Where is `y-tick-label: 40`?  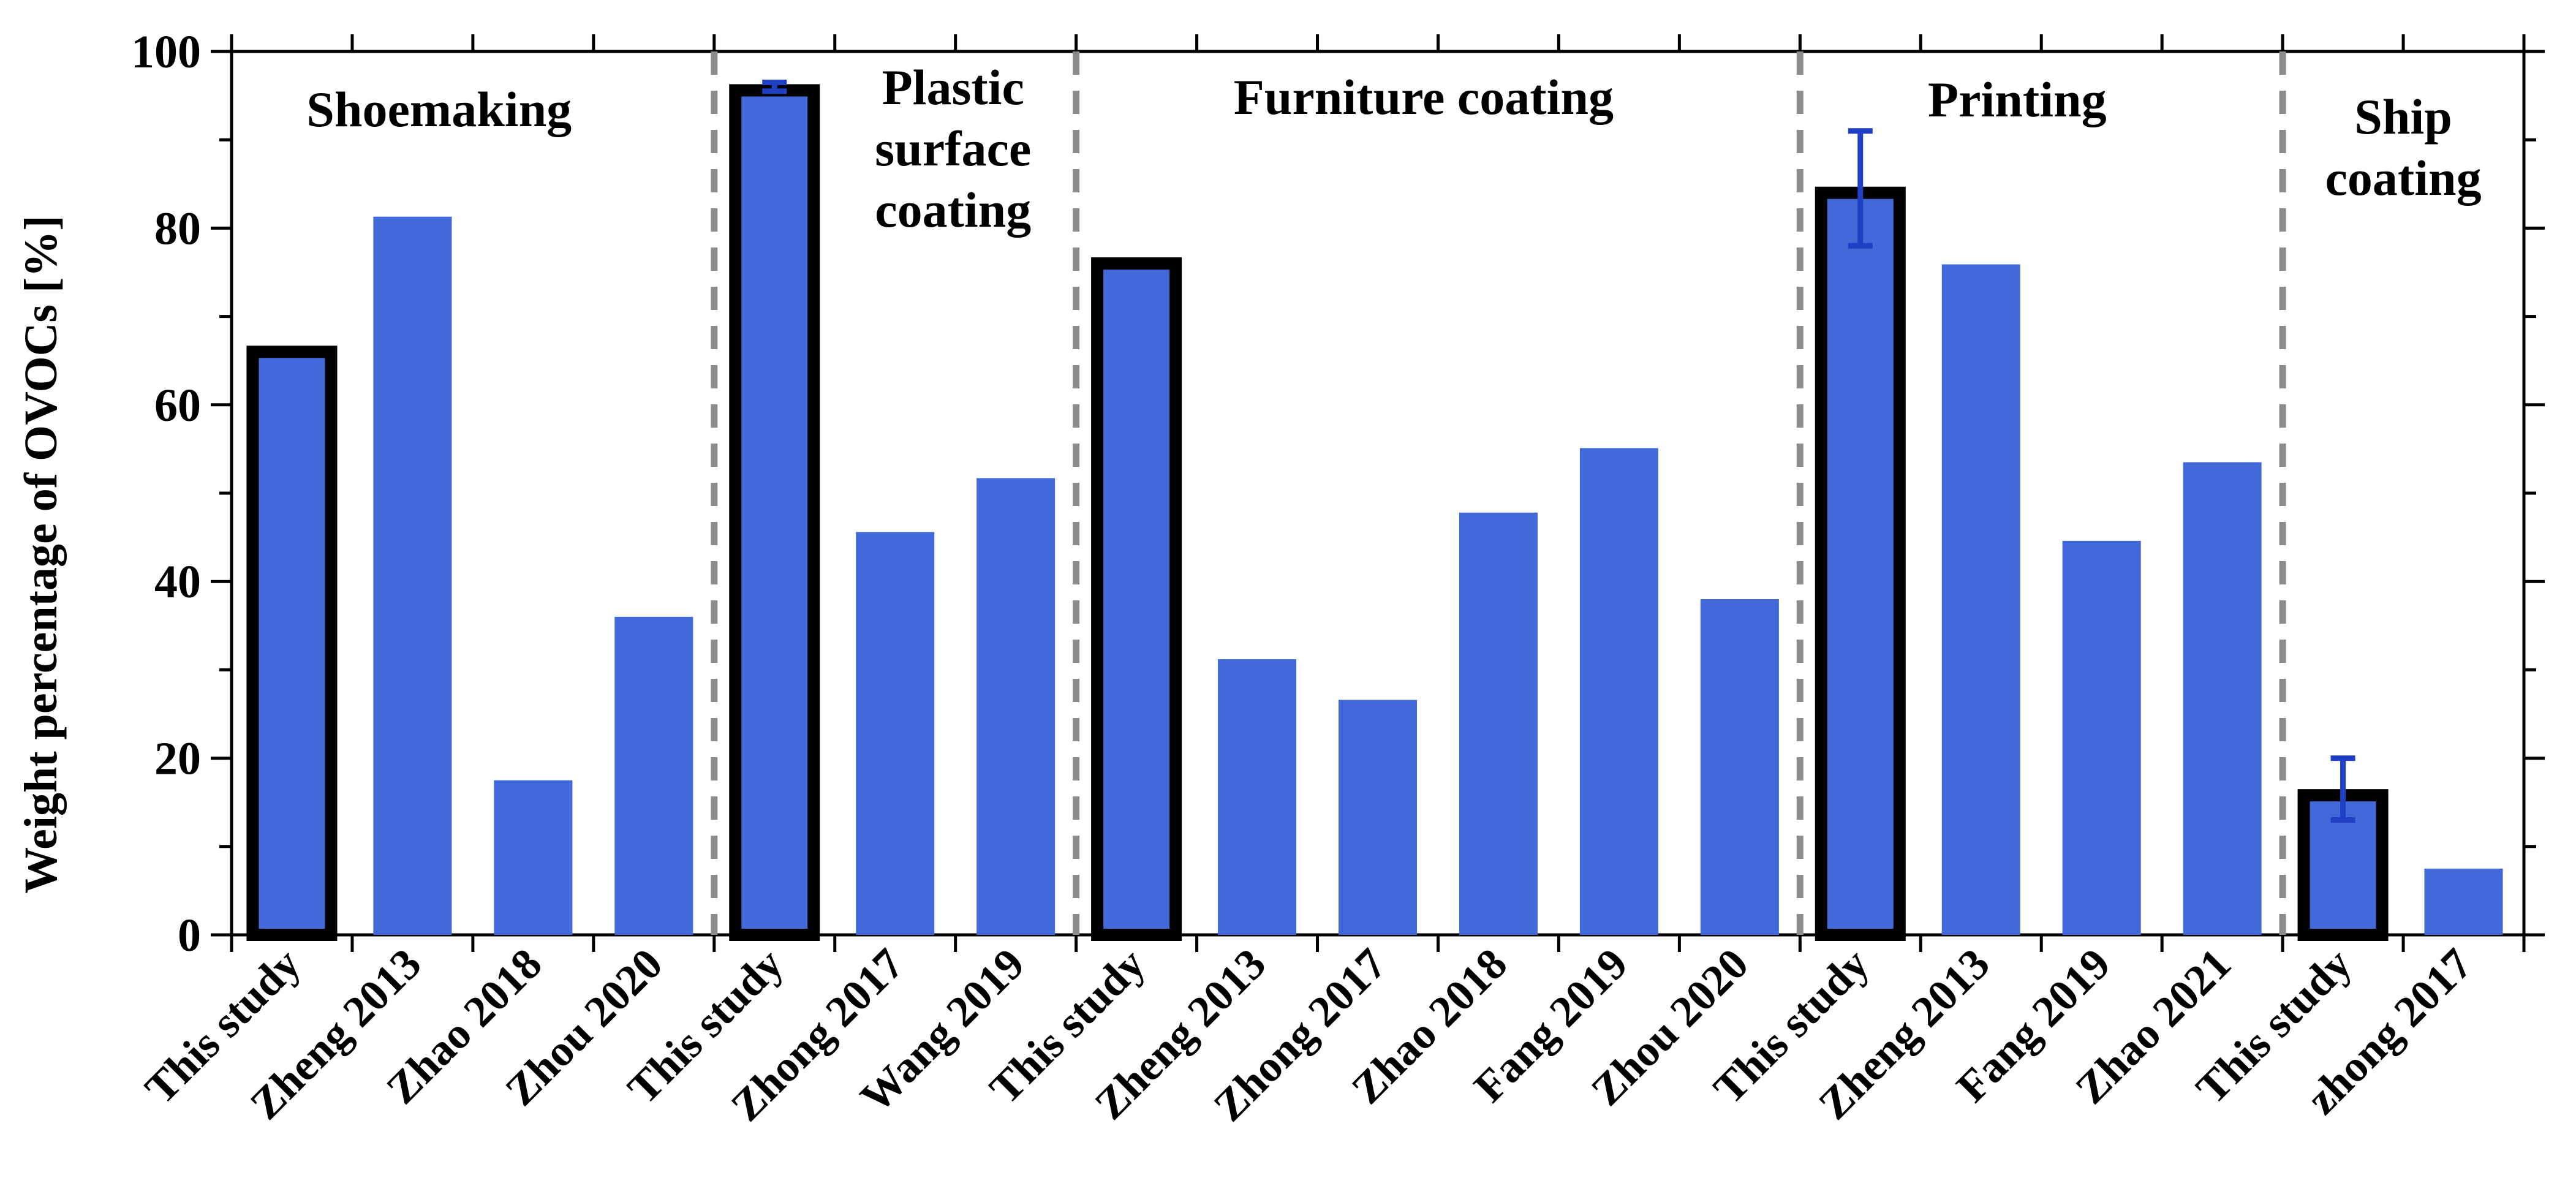
y-tick-label: 40 is located at coordinates (177, 582).